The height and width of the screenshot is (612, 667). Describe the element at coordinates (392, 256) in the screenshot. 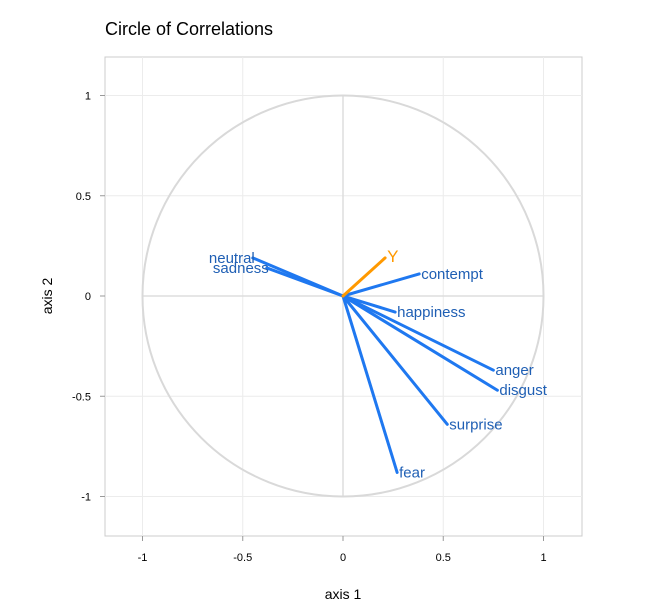

I see `supplementary-label-Y: Y` at that location.